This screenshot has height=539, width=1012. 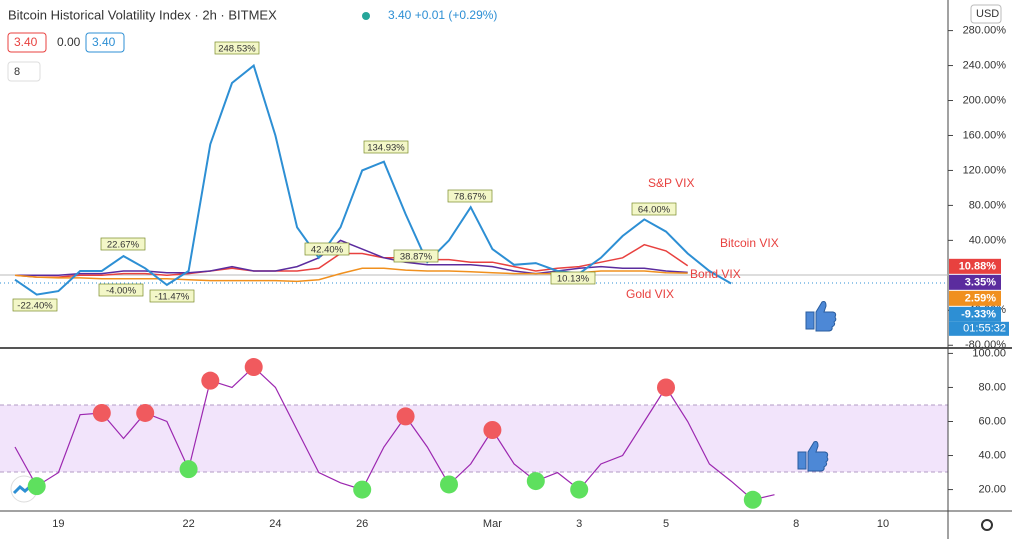 I want to click on annotation: Bond VIX, so click(x=715, y=274).